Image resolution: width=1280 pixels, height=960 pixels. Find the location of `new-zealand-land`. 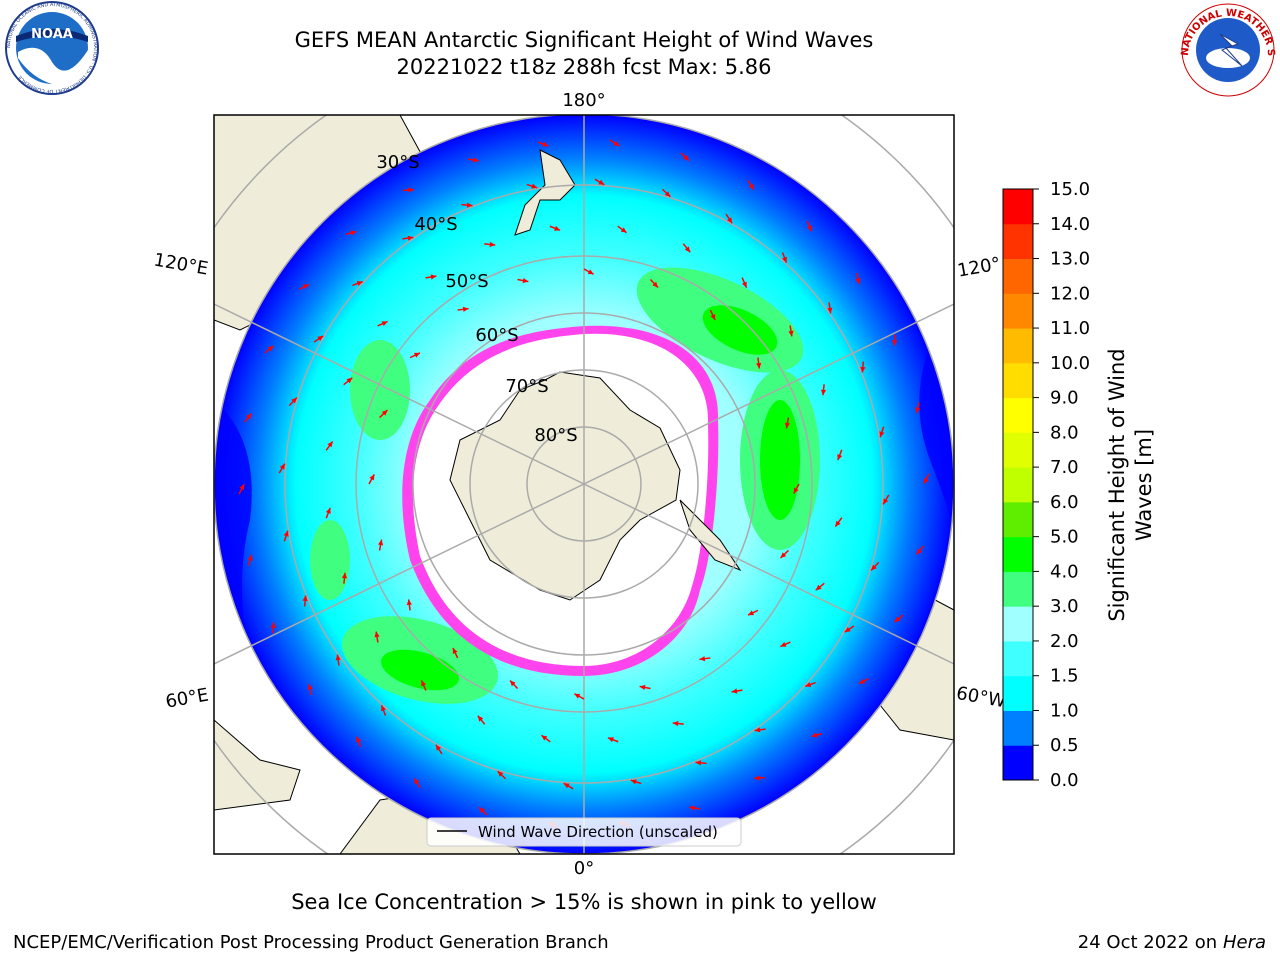

new-zealand-land is located at coordinates (545, 192).